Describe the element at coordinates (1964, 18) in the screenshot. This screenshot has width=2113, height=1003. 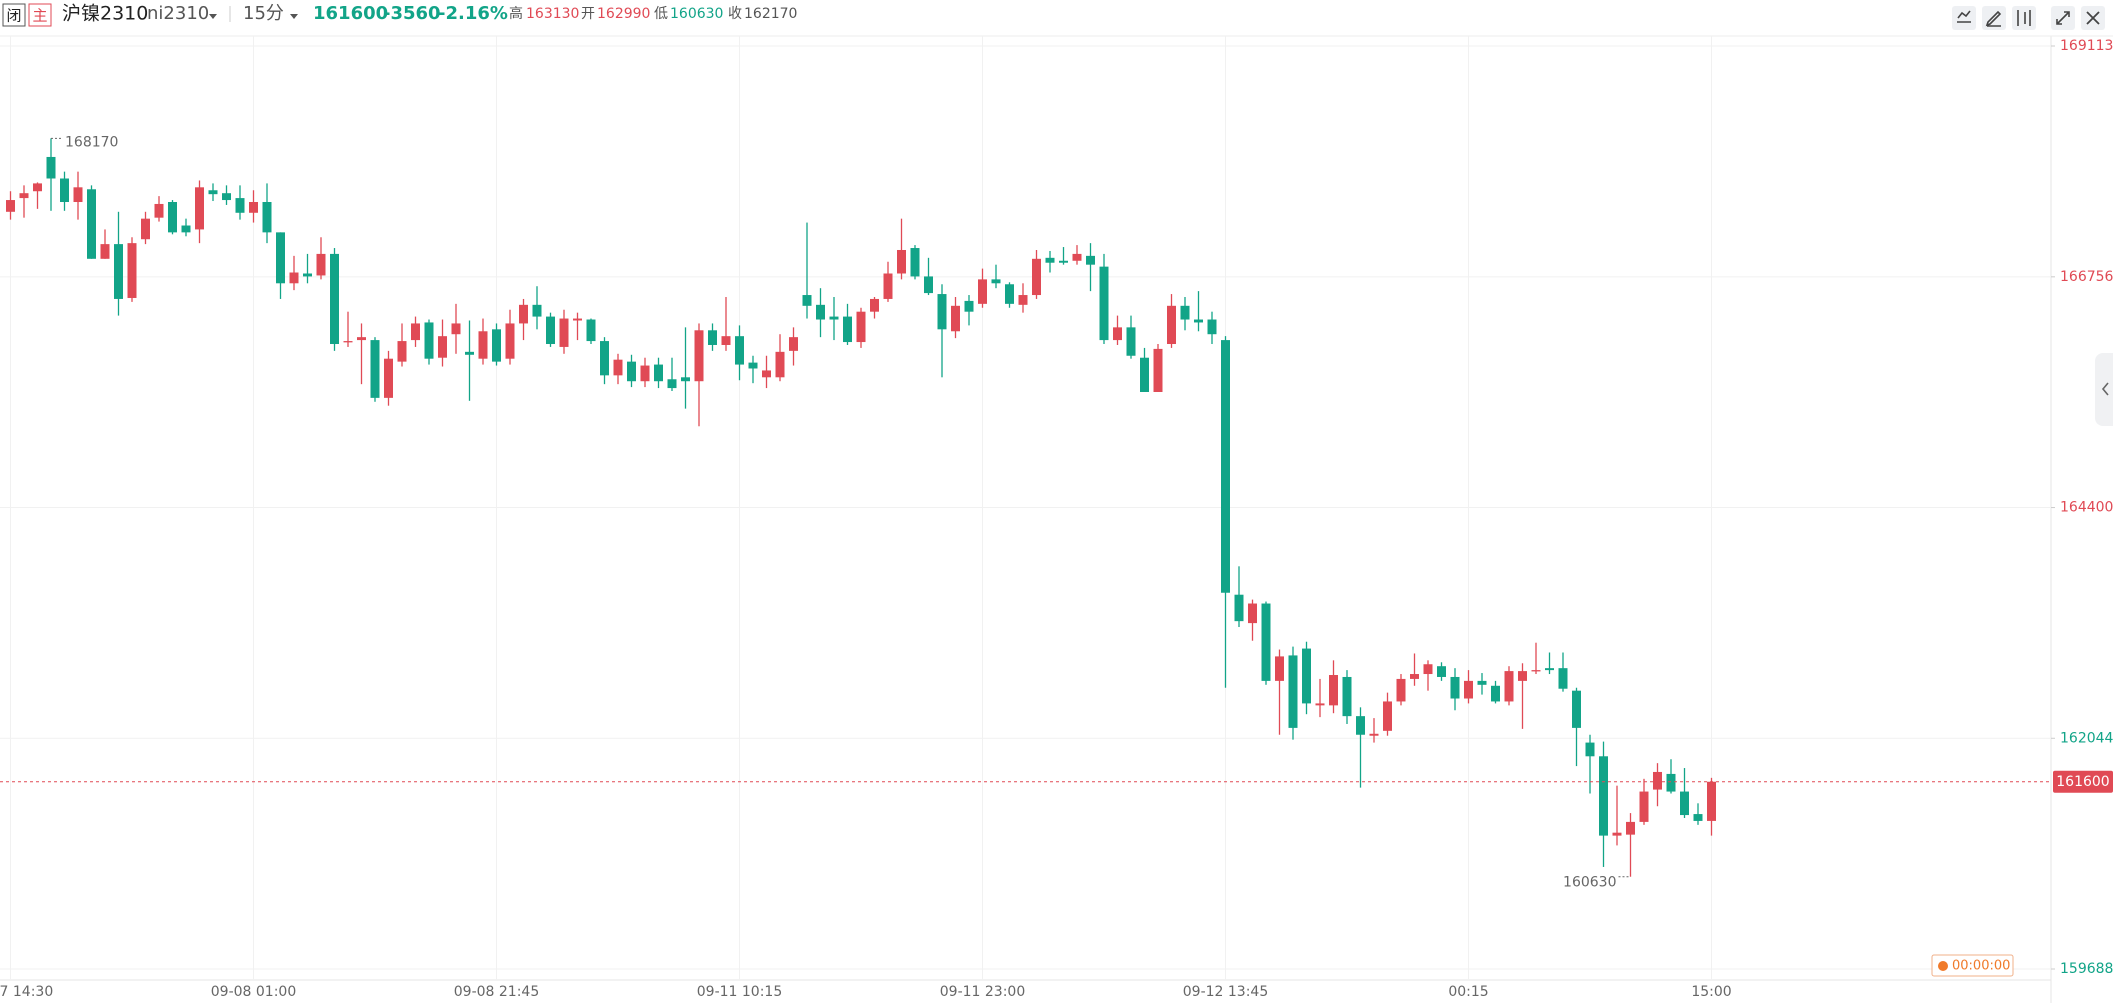
I see `indicator-button` at that location.